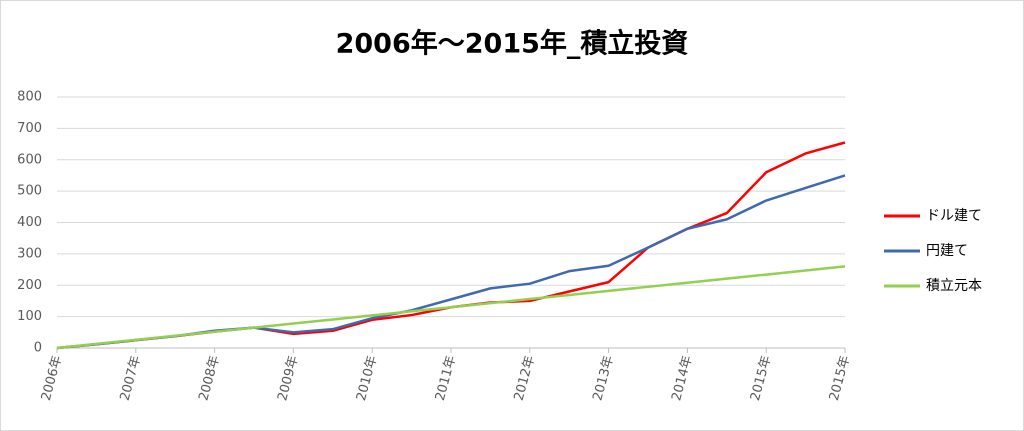 This screenshot has width=1024, height=431. Describe the element at coordinates (512, 44) in the screenshot. I see `chart-title: 2006年～2015年_積立投資` at that location.